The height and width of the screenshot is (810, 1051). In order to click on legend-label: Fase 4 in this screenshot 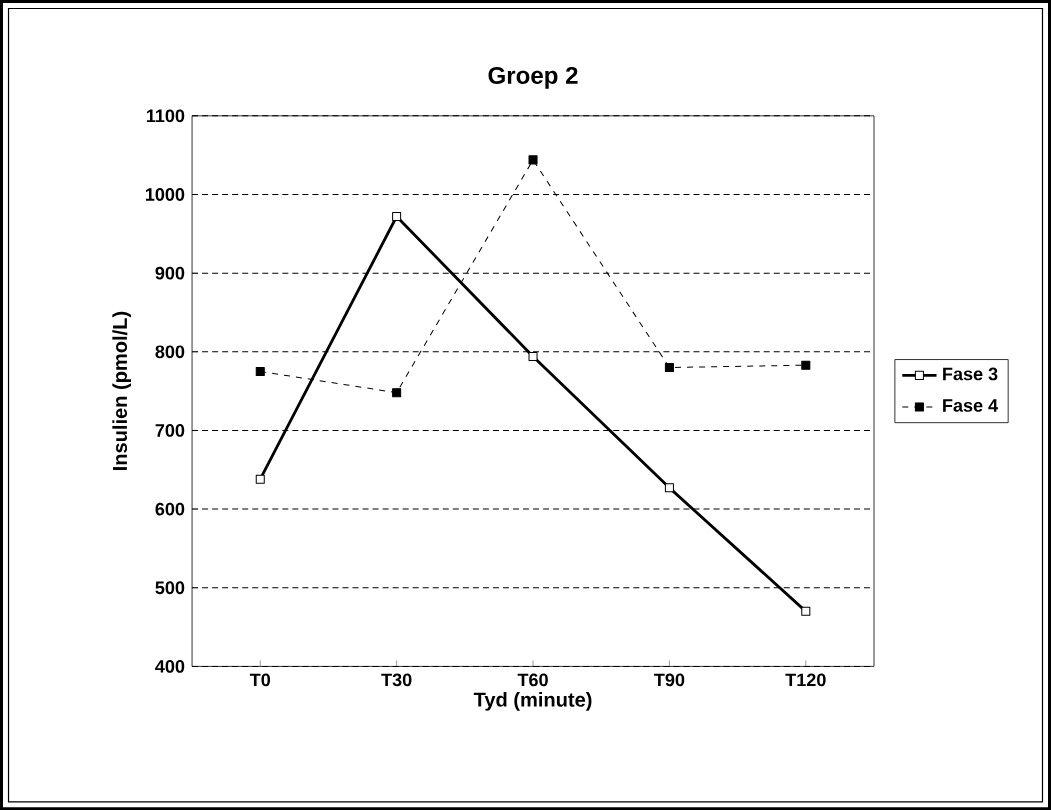, I will do `click(971, 405)`.